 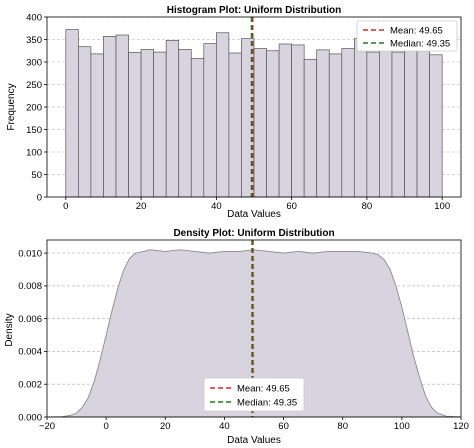 I want to click on density-x-tick-label: 0, so click(x=105, y=426).